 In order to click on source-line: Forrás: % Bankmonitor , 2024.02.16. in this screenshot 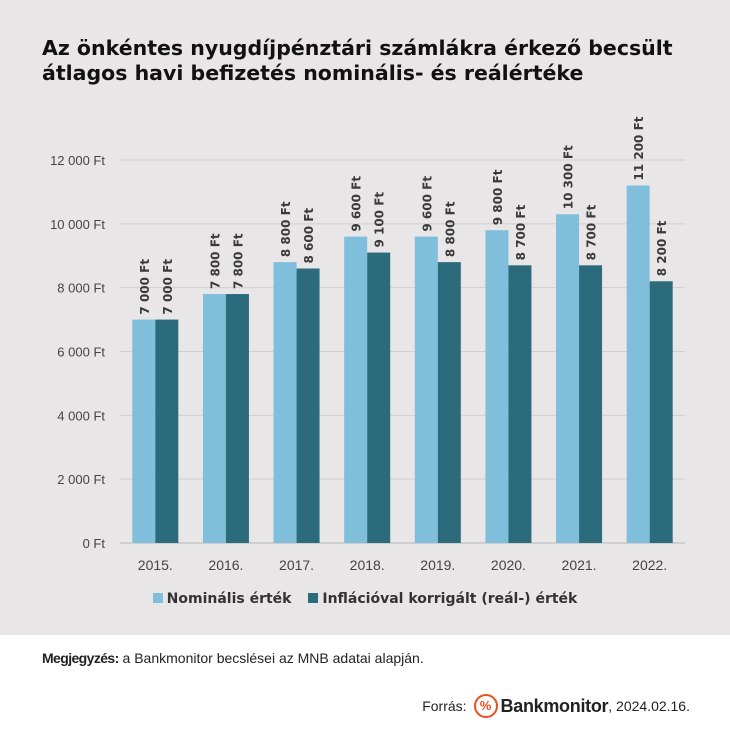, I will do `click(556, 706)`.